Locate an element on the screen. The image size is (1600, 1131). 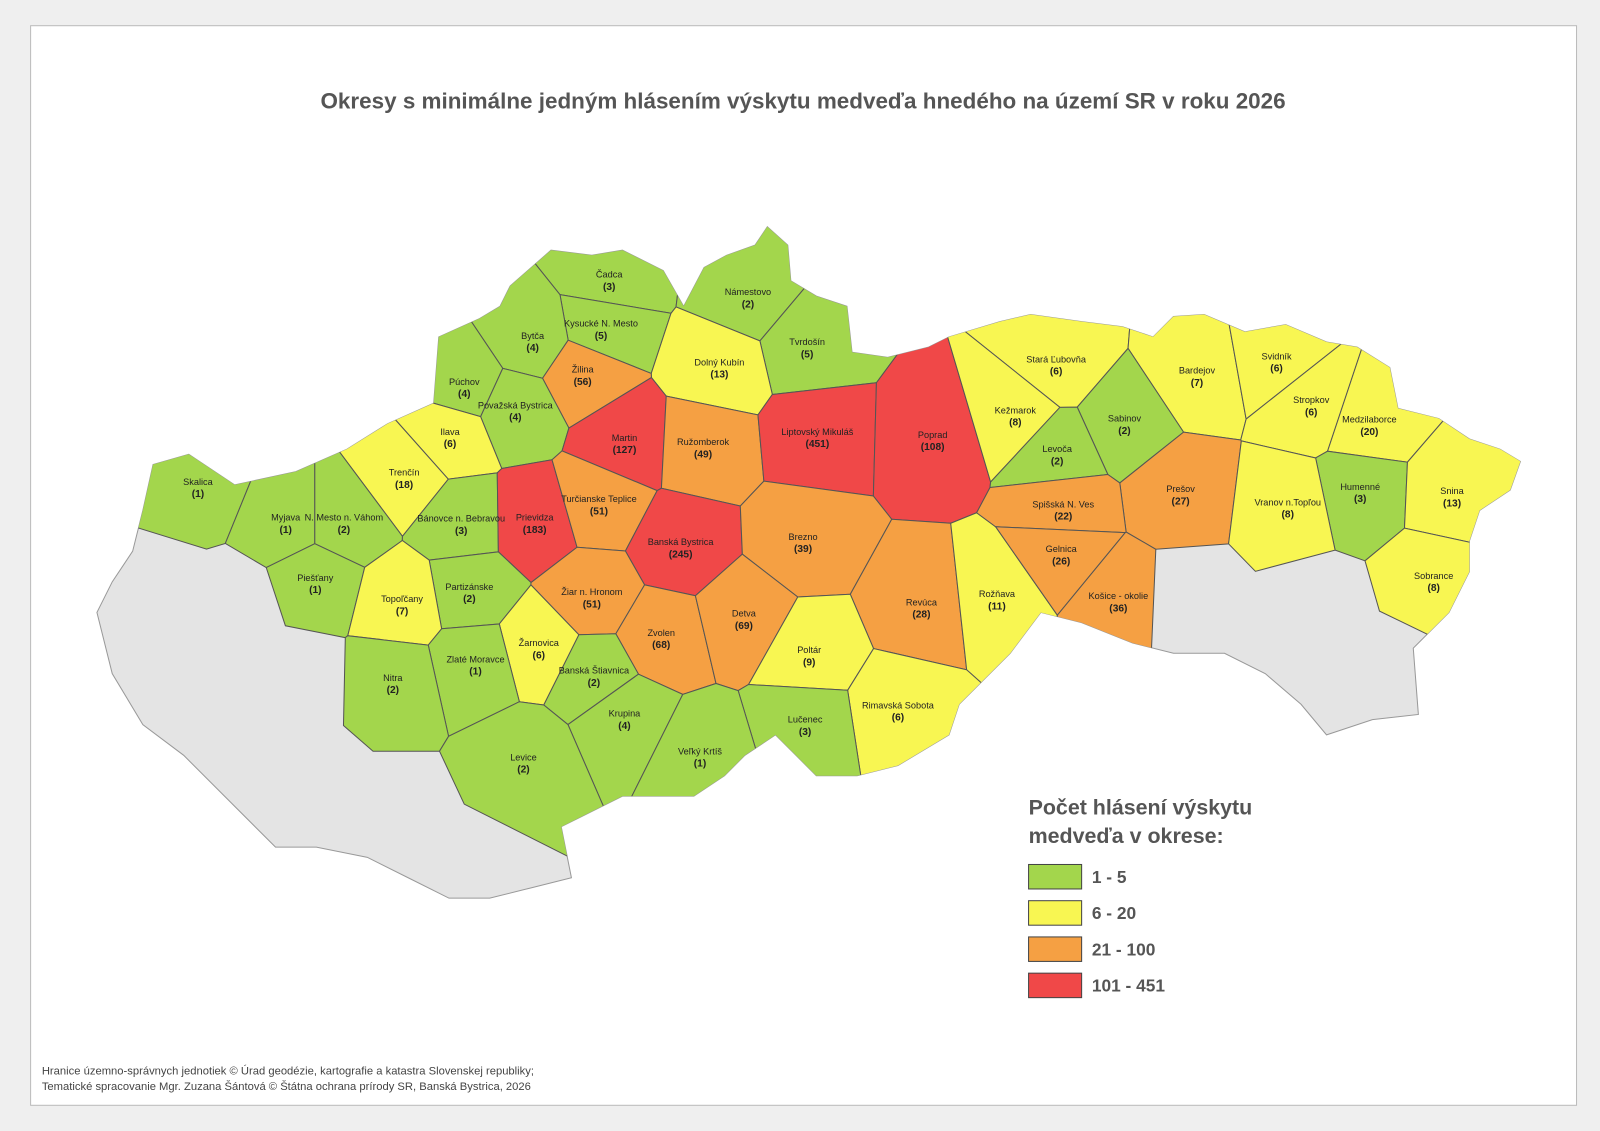
district-value: (39) is located at coordinates (803, 549).